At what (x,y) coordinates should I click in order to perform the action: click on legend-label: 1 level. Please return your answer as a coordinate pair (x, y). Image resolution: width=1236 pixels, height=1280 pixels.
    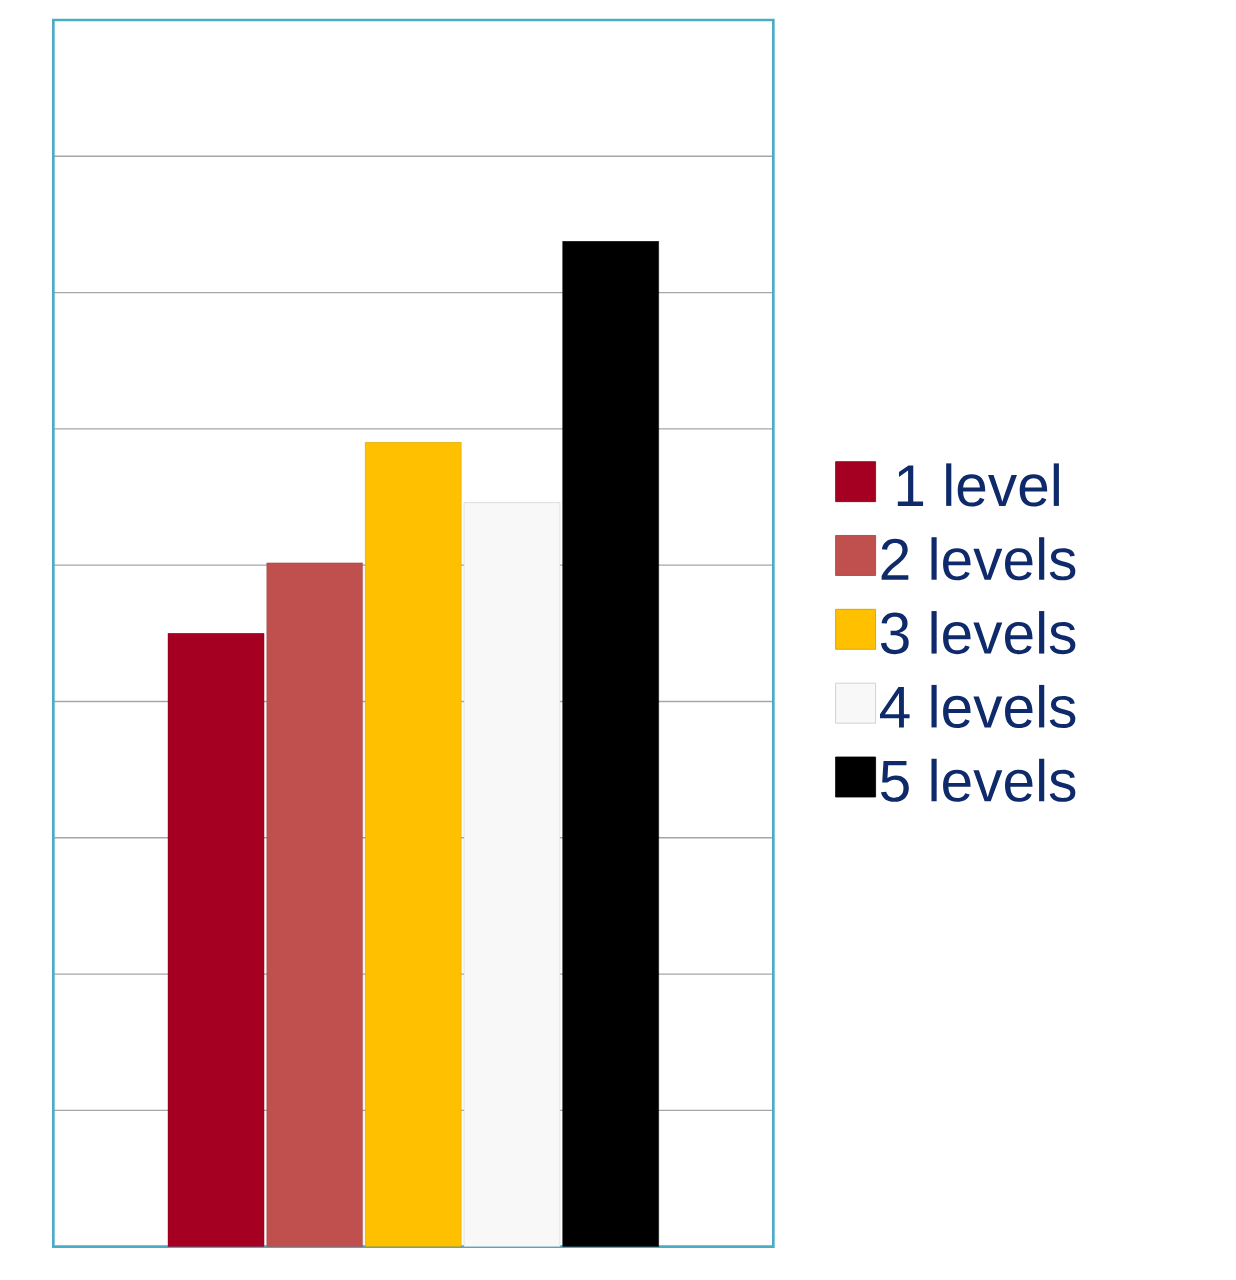
    Looking at the image, I should click on (978, 485).